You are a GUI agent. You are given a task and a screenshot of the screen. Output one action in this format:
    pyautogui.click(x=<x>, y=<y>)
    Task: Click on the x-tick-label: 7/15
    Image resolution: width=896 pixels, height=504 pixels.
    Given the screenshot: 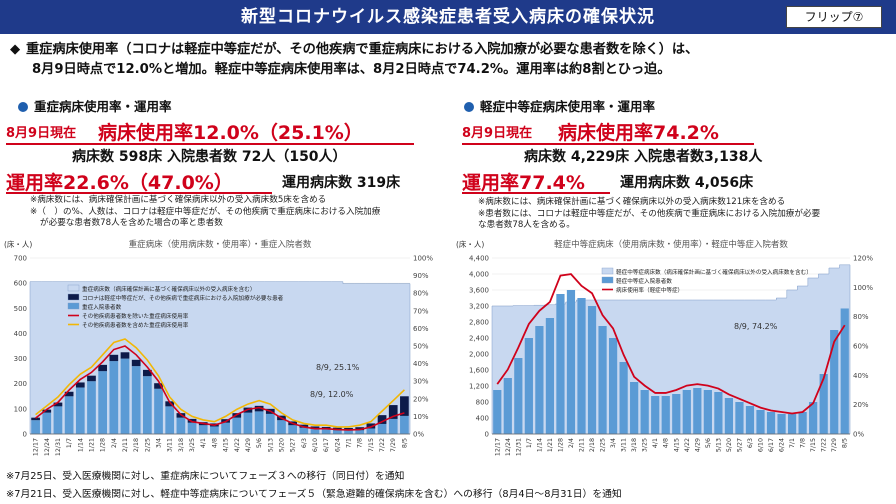 What is the action you would take?
    pyautogui.click(x=371, y=445)
    